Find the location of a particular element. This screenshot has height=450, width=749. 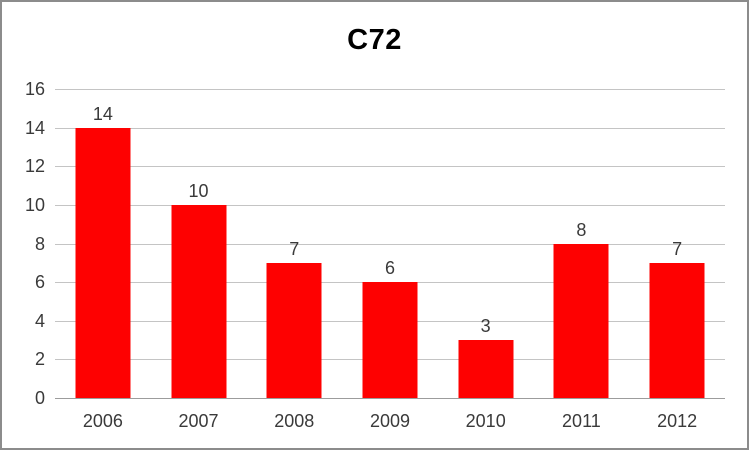

y-tick-label: 4 is located at coordinates (39, 320).